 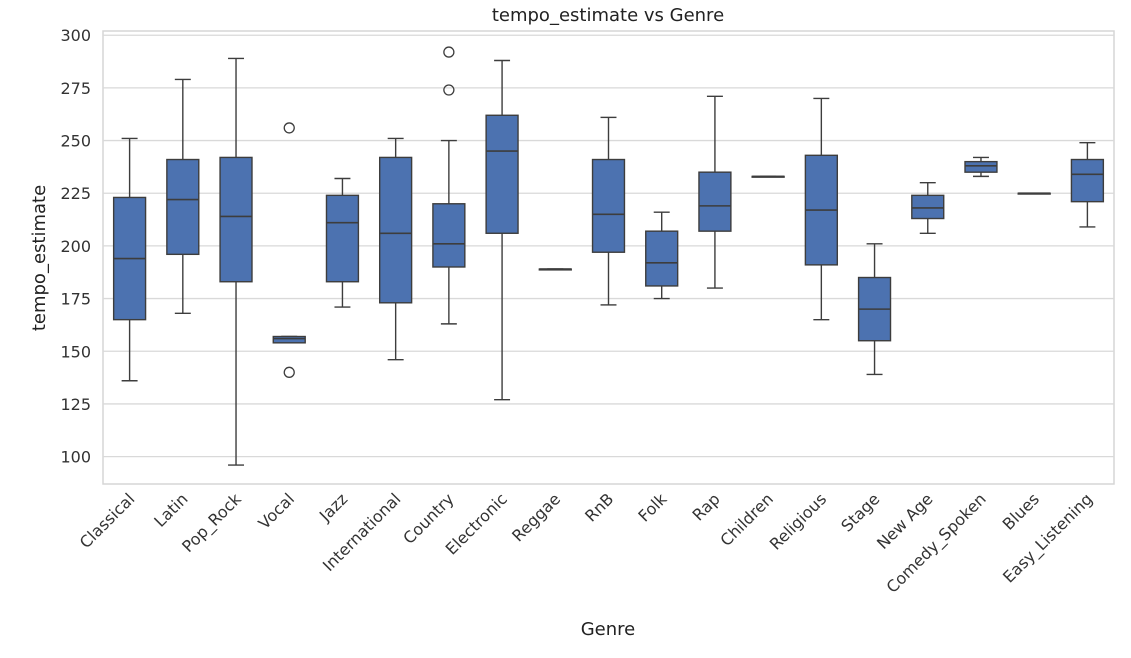 What do you see at coordinates (936, 543) in the screenshot?
I see `x-tick-label: Comedy_Spoken` at bounding box center [936, 543].